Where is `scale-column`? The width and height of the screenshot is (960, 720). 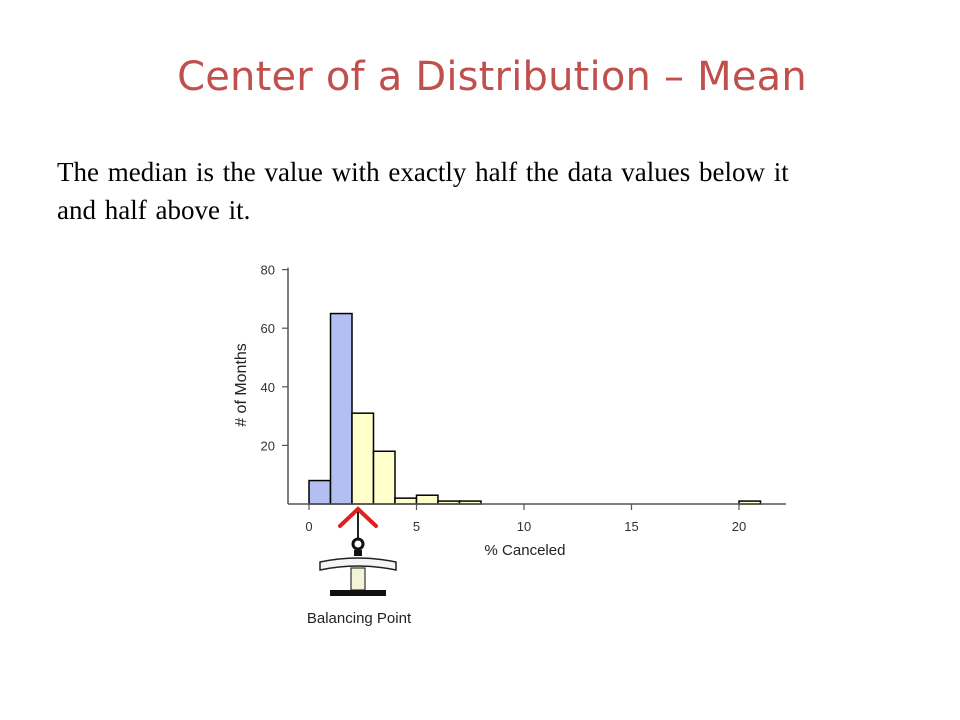 scale-column is located at coordinates (358, 579).